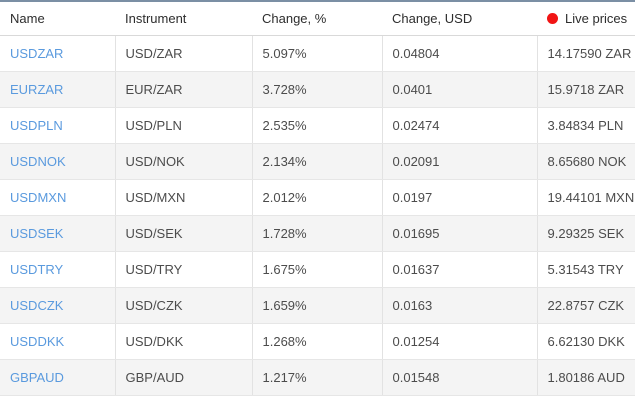 This screenshot has width=635, height=402. I want to click on cell-instrument: USD/SEK, so click(183, 233).